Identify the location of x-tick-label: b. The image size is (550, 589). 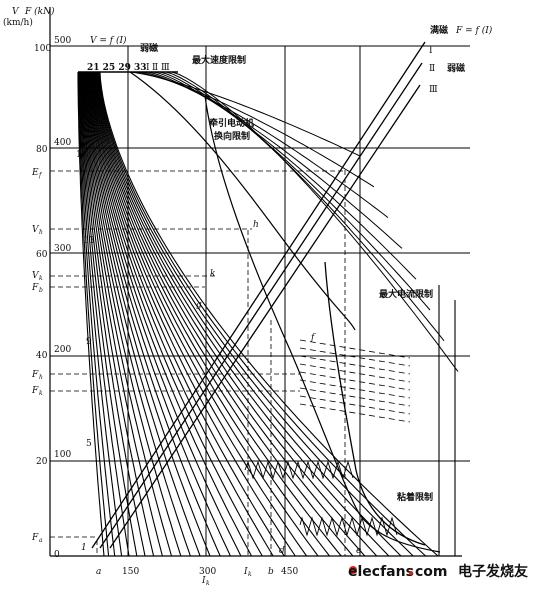
(271, 572).